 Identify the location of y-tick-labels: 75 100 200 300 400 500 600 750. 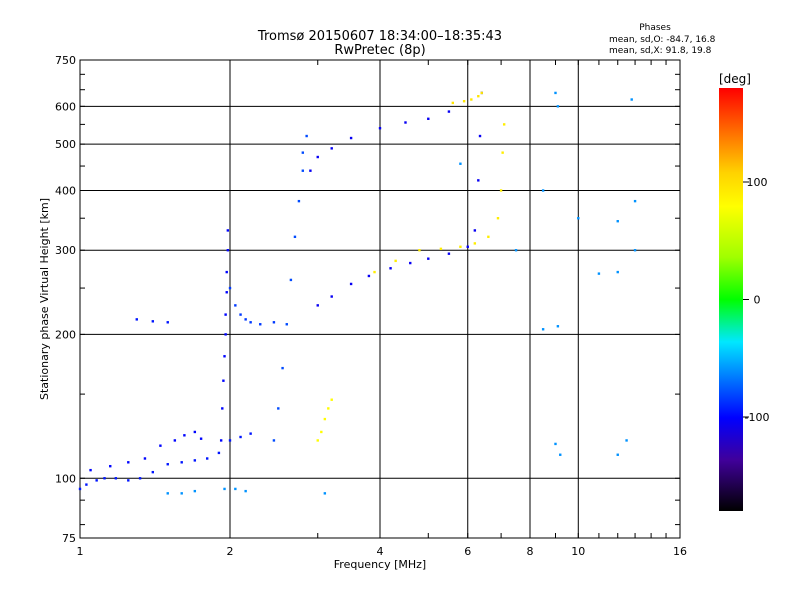
(65, 299).